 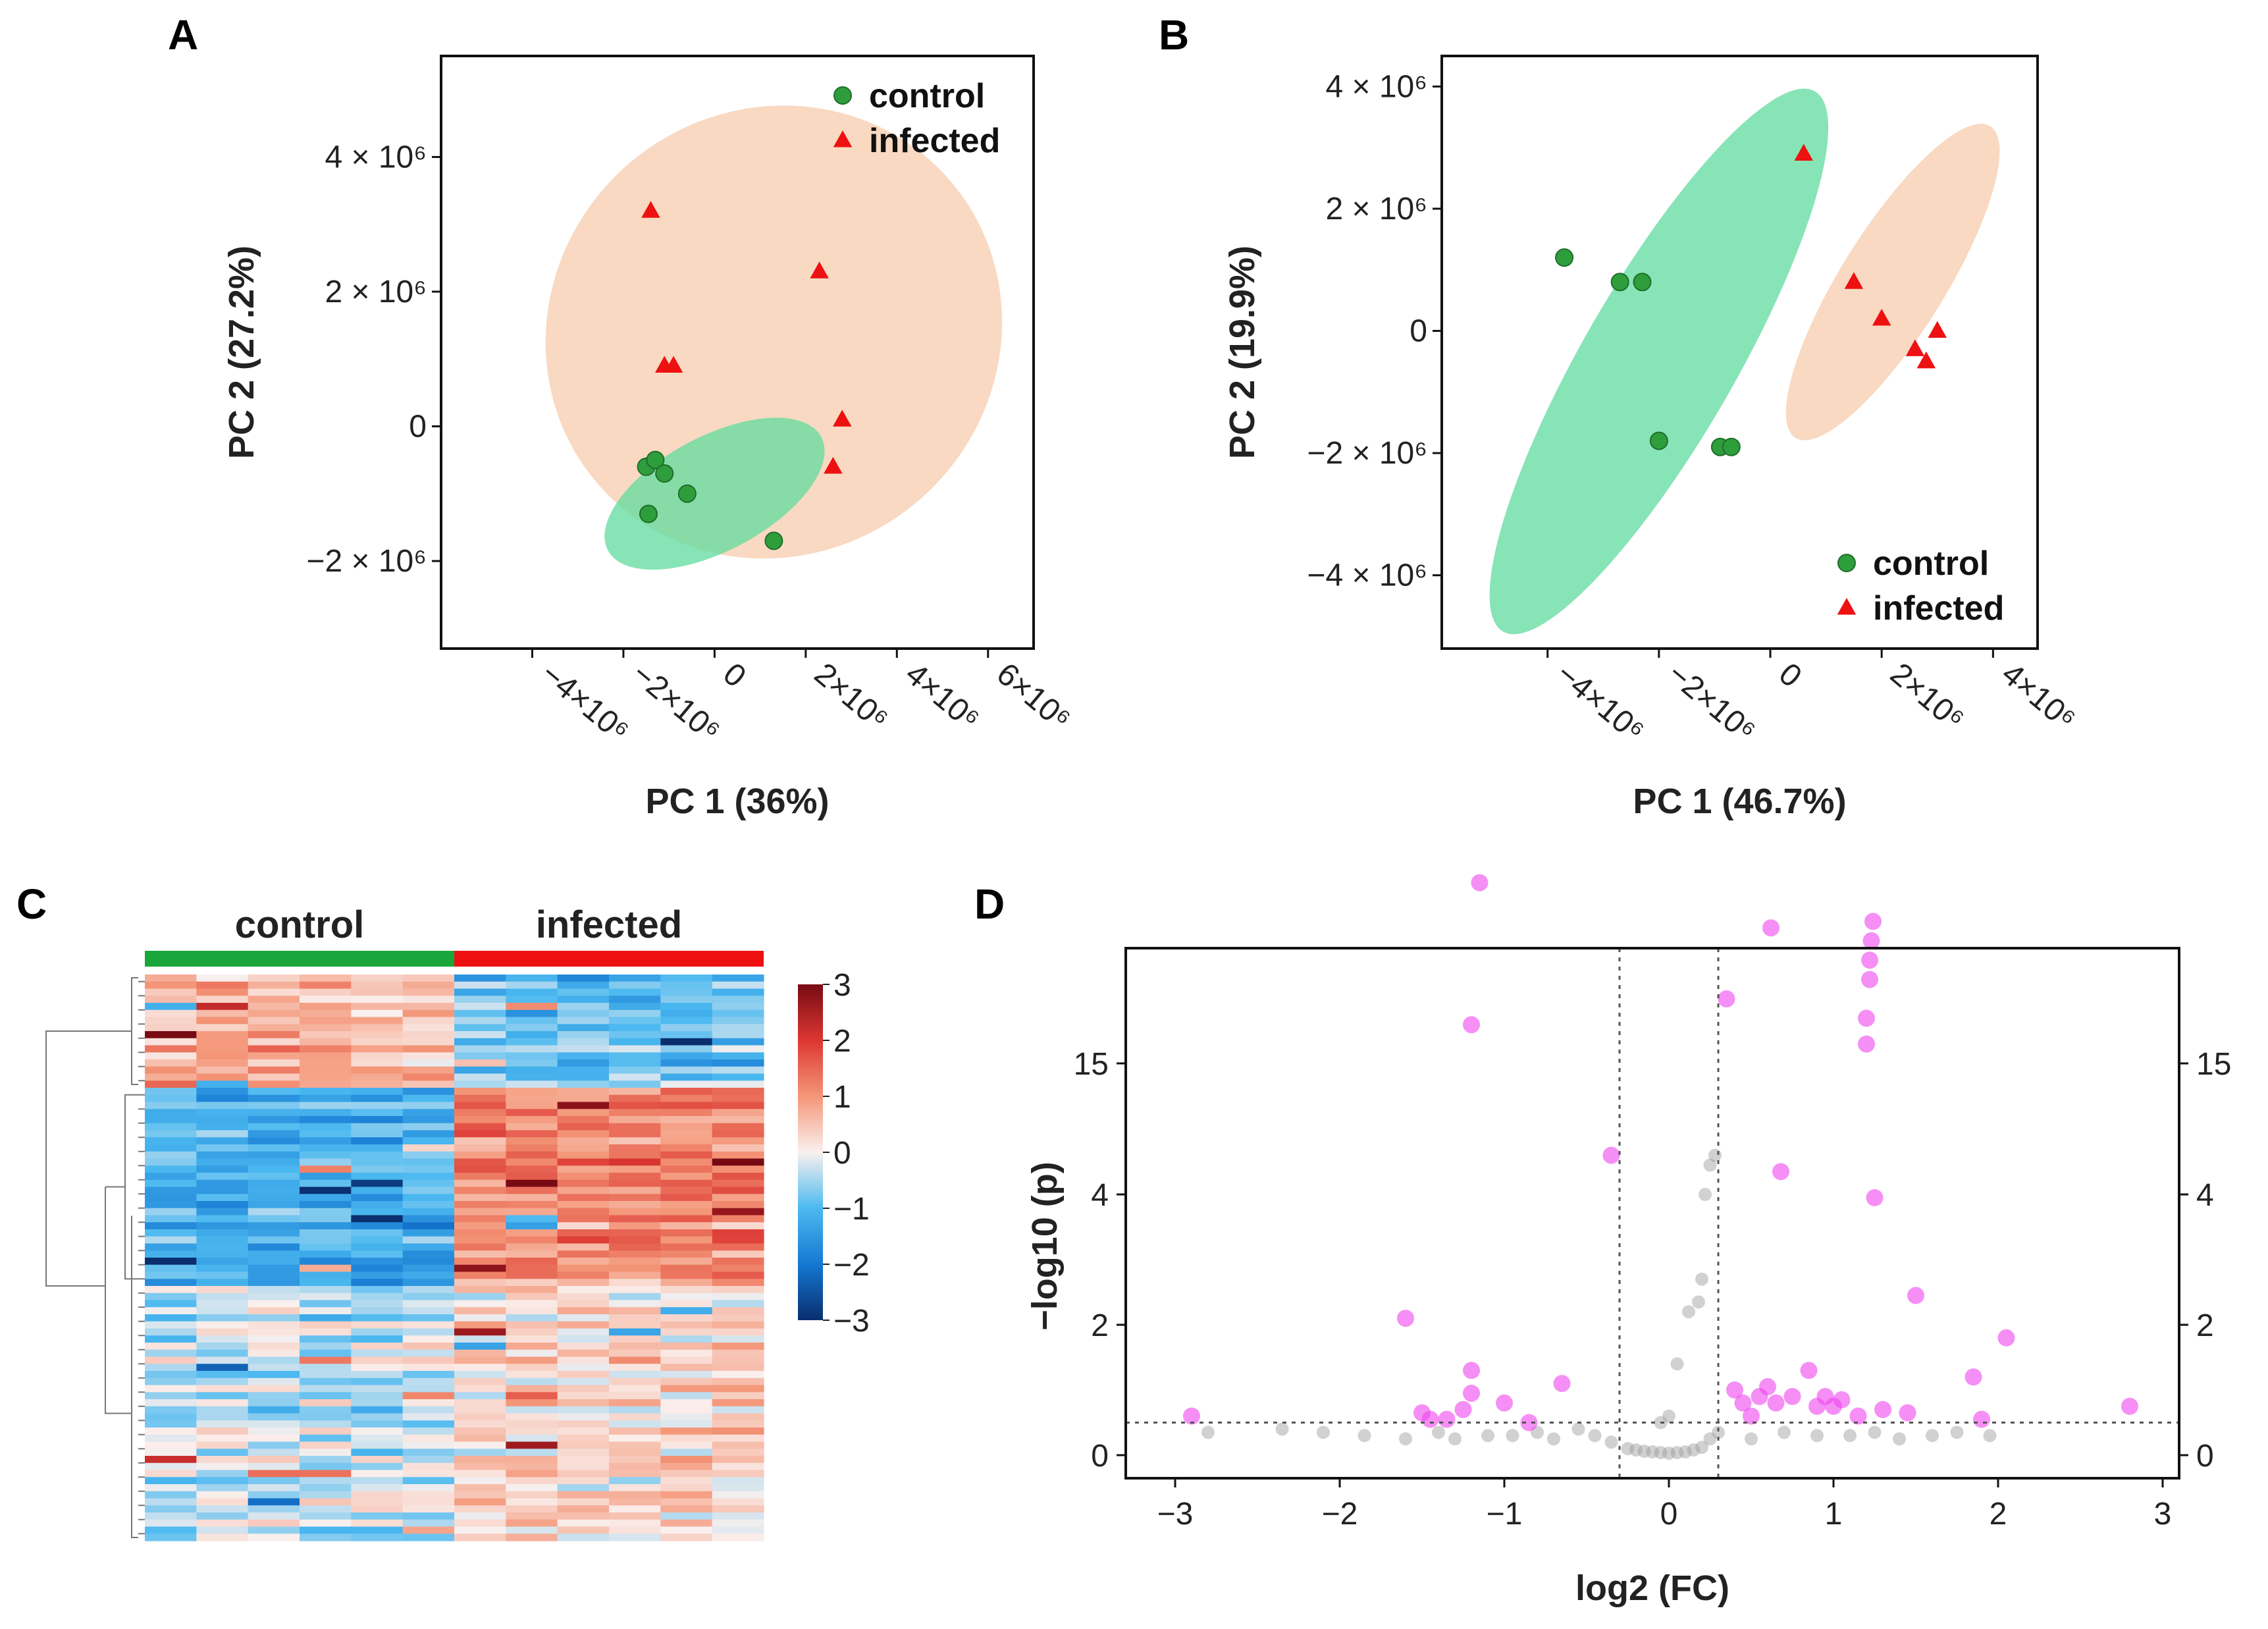 I want to click on plot-area, so click(x=774, y=337).